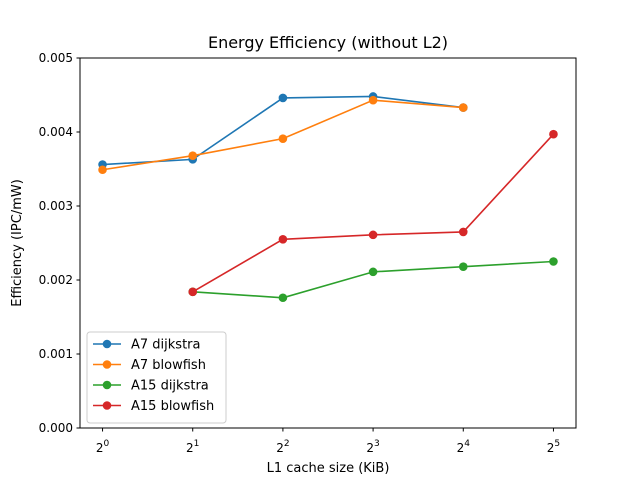 The width and height of the screenshot is (640, 480). Describe the element at coordinates (59, 243) in the screenshot. I see `y-axis-ticks: 0.000 0.001 0.002 0.003 0.004 0.005` at that location.